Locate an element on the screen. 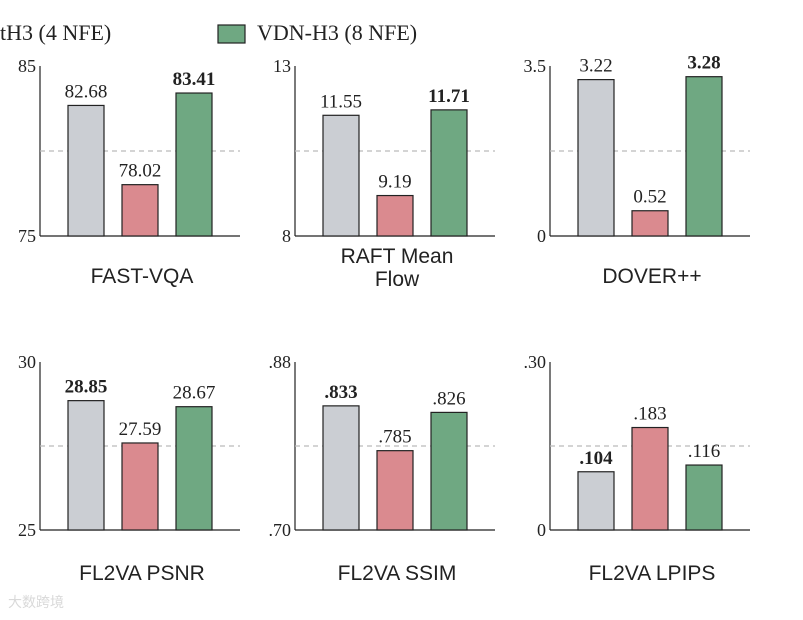 Image resolution: width=803 pixels, height=620 pixels. panel-fl2va-psnr: 30 25 28.85 27.59 28.67 FL2VA PSNR is located at coordinates (129, 468).